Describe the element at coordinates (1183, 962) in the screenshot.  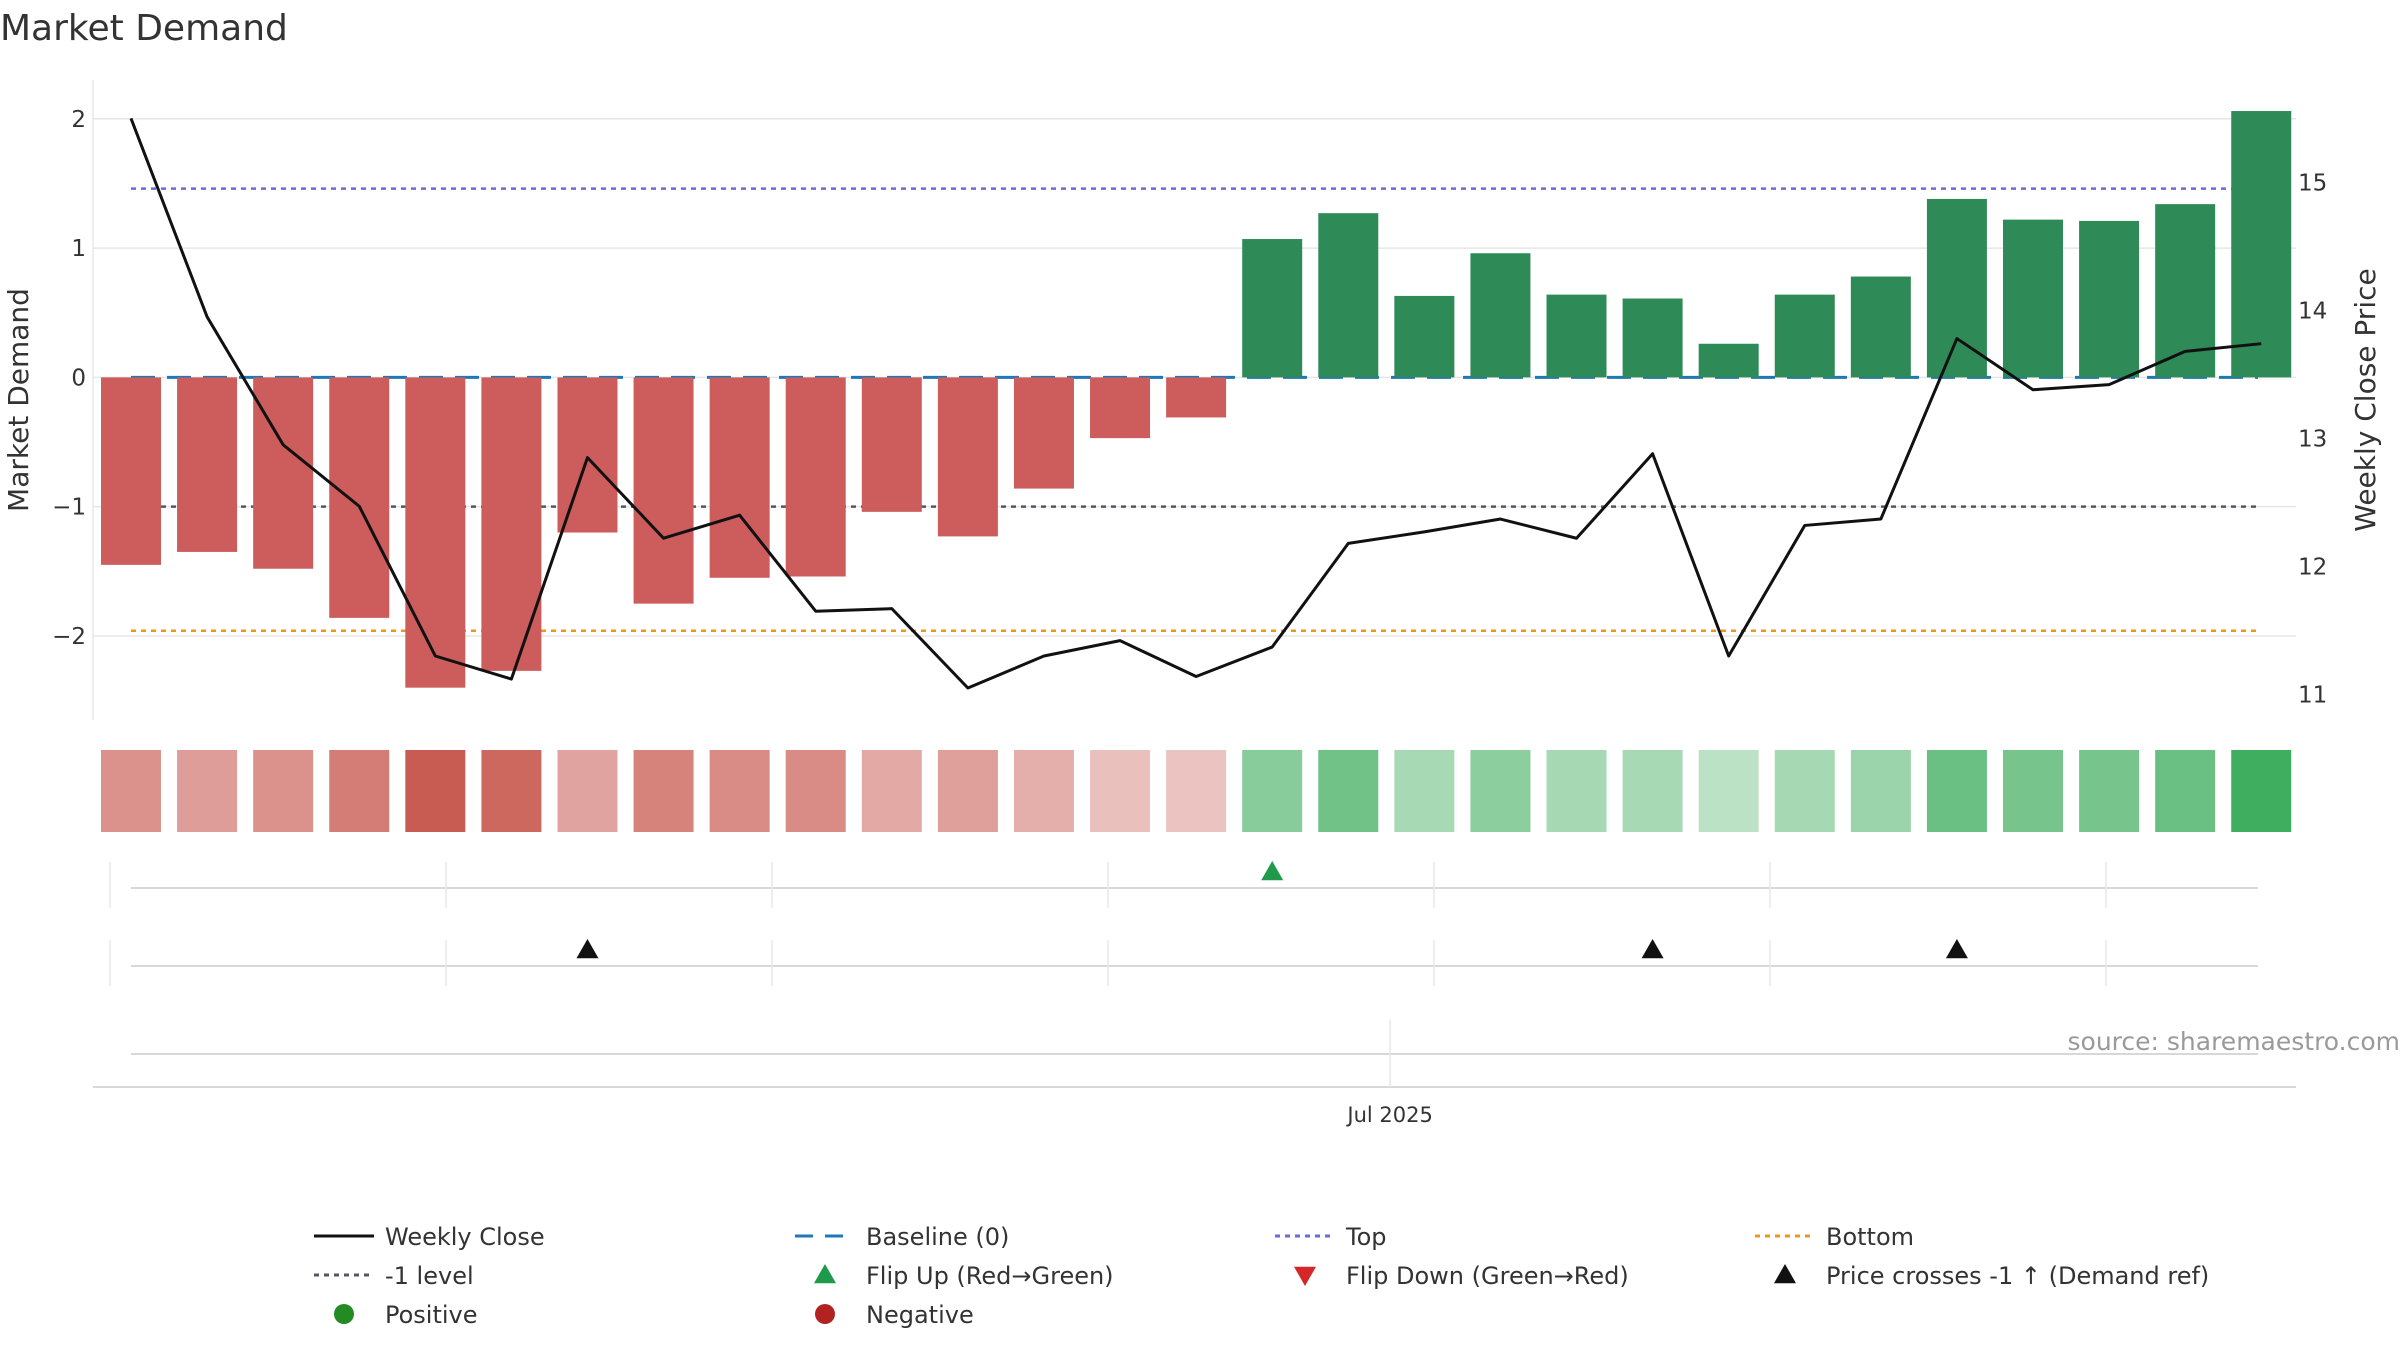
I see `price-cross-row` at that location.